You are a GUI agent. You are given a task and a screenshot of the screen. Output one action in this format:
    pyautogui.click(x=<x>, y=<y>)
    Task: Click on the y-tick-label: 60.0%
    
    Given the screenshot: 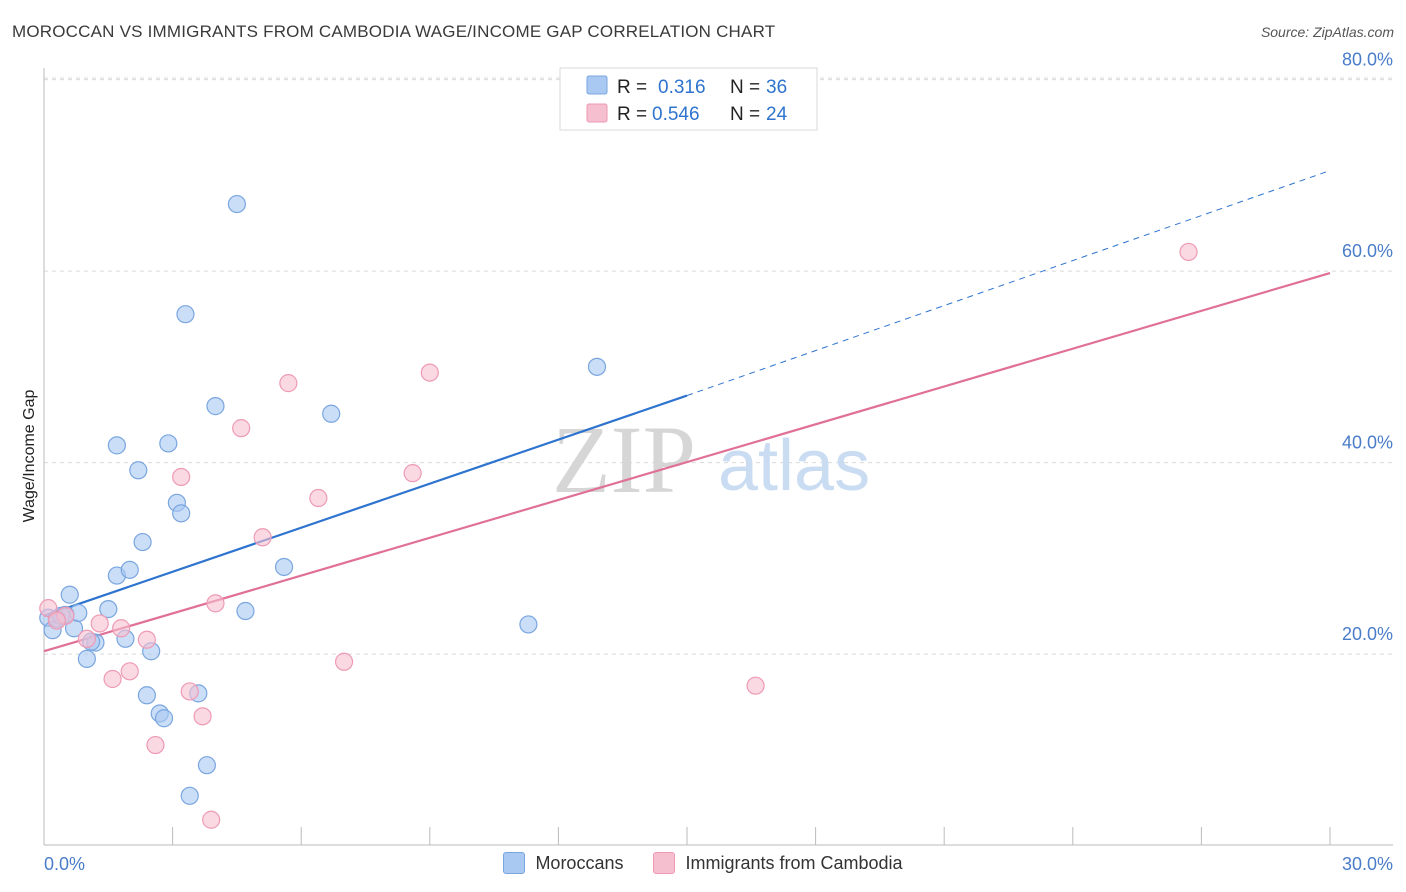 What is the action you would take?
    pyautogui.click(x=1367, y=251)
    